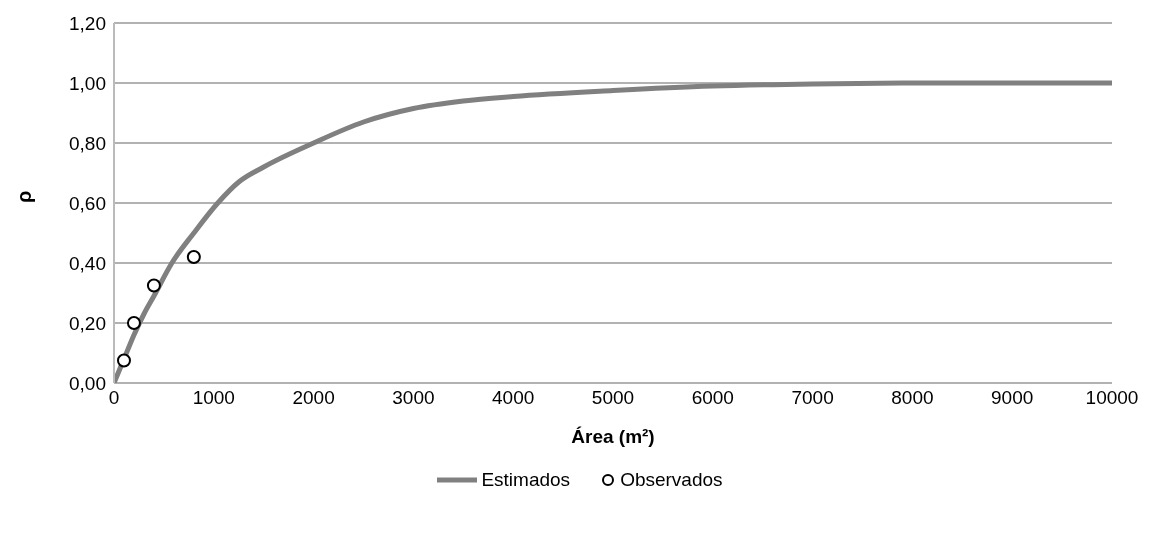  What do you see at coordinates (87, 263) in the screenshot?
I see `y-tick-label: 0,40` at bounding box center [87, 263].